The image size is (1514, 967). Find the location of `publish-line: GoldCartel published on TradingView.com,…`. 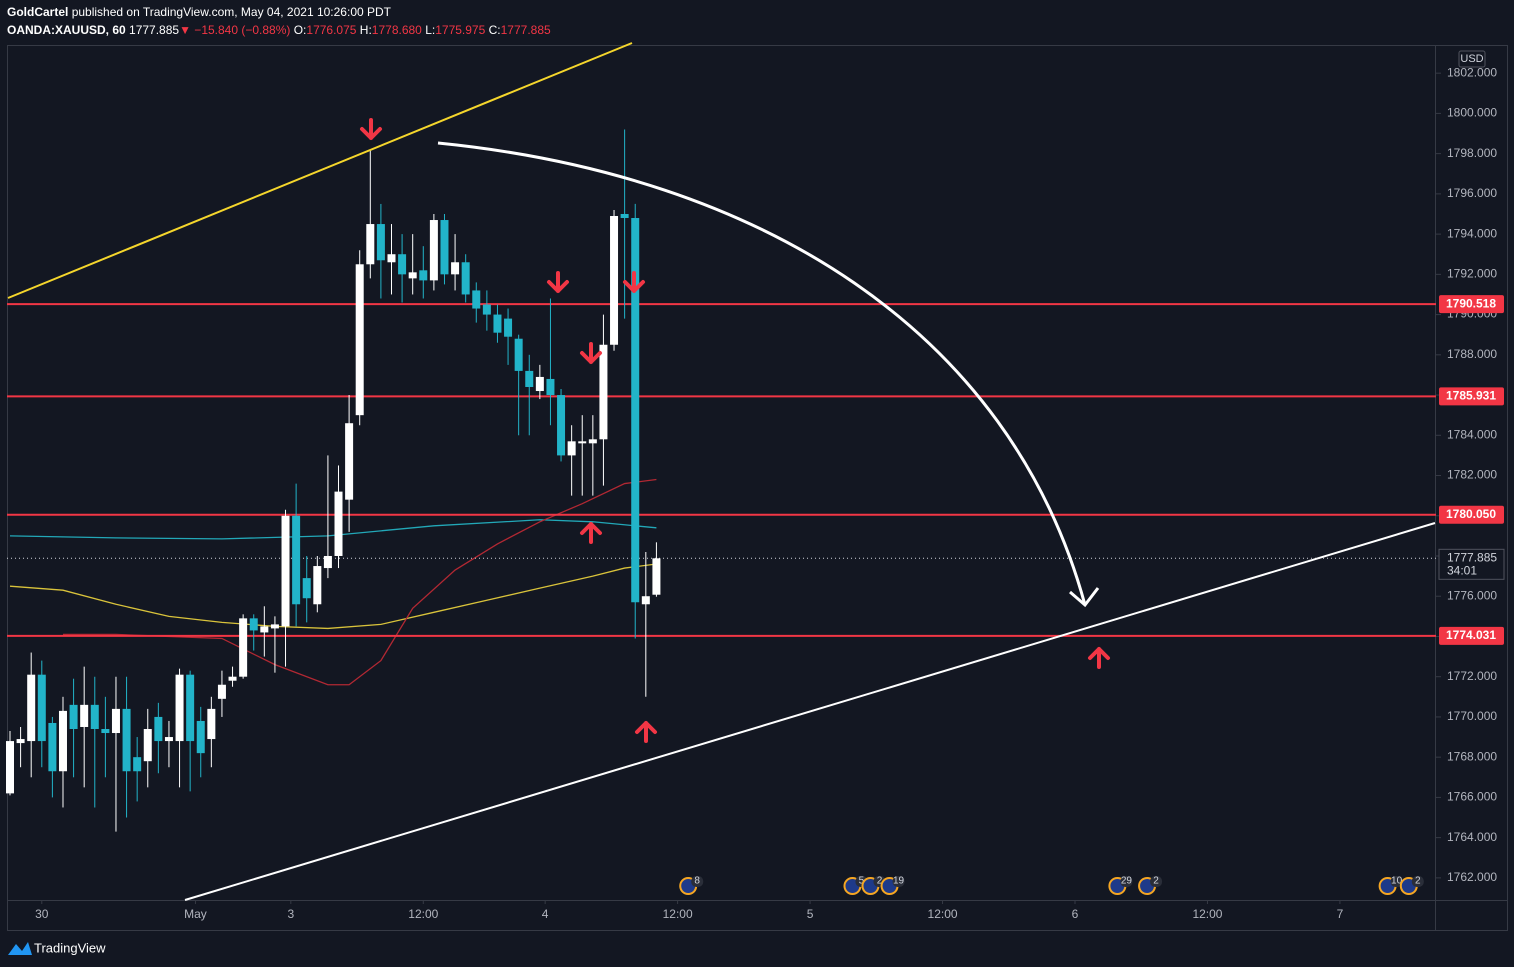

publish-line: GoldCartel published on TradingView.com,… is located at coordinates (279, 12).